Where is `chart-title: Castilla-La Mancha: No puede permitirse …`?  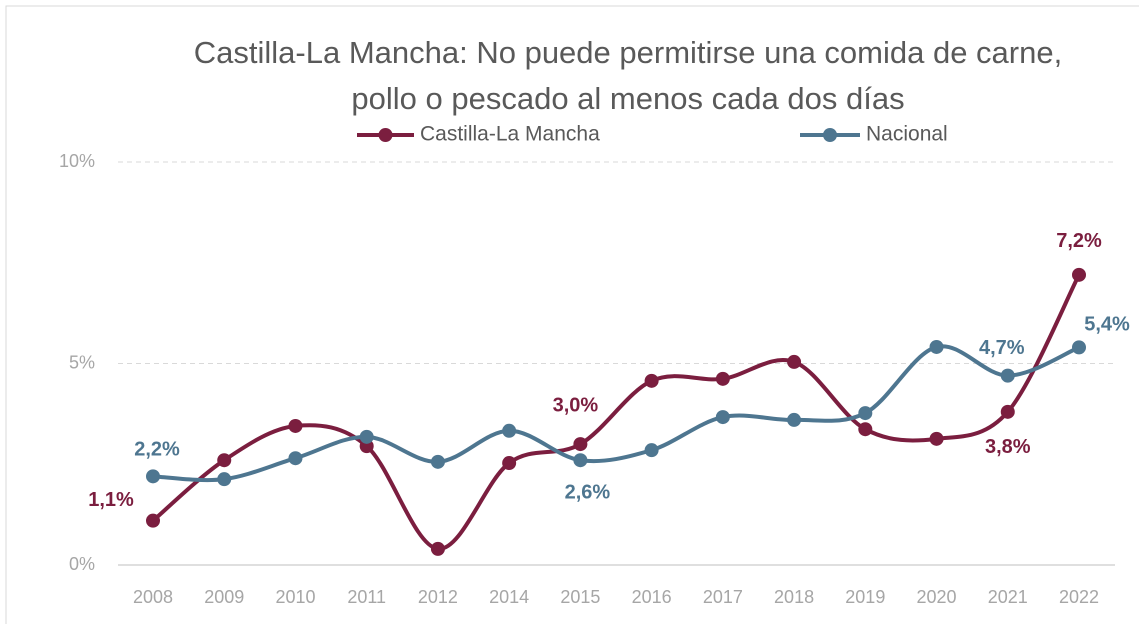
chart-title: Castilla-La Mancha: No puede permitirse … is located at coordinates (628, 75).